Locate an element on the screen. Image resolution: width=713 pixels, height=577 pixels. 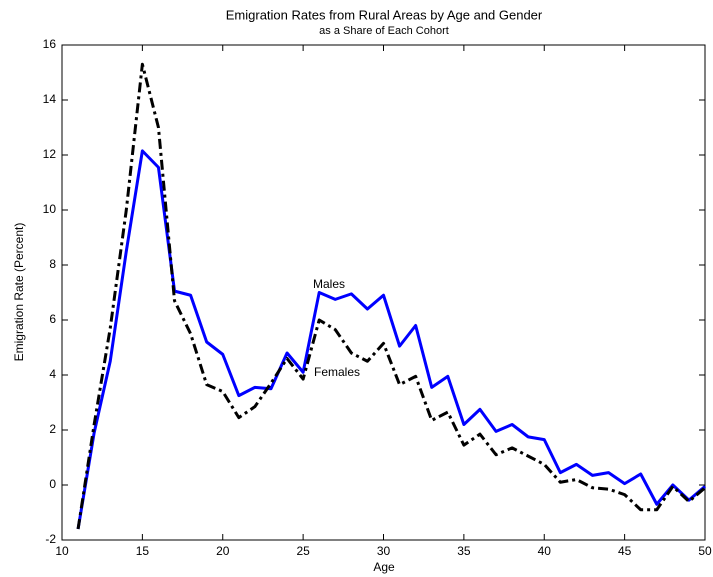
y-tick-label: -2 is located at coordinates (50, 539).